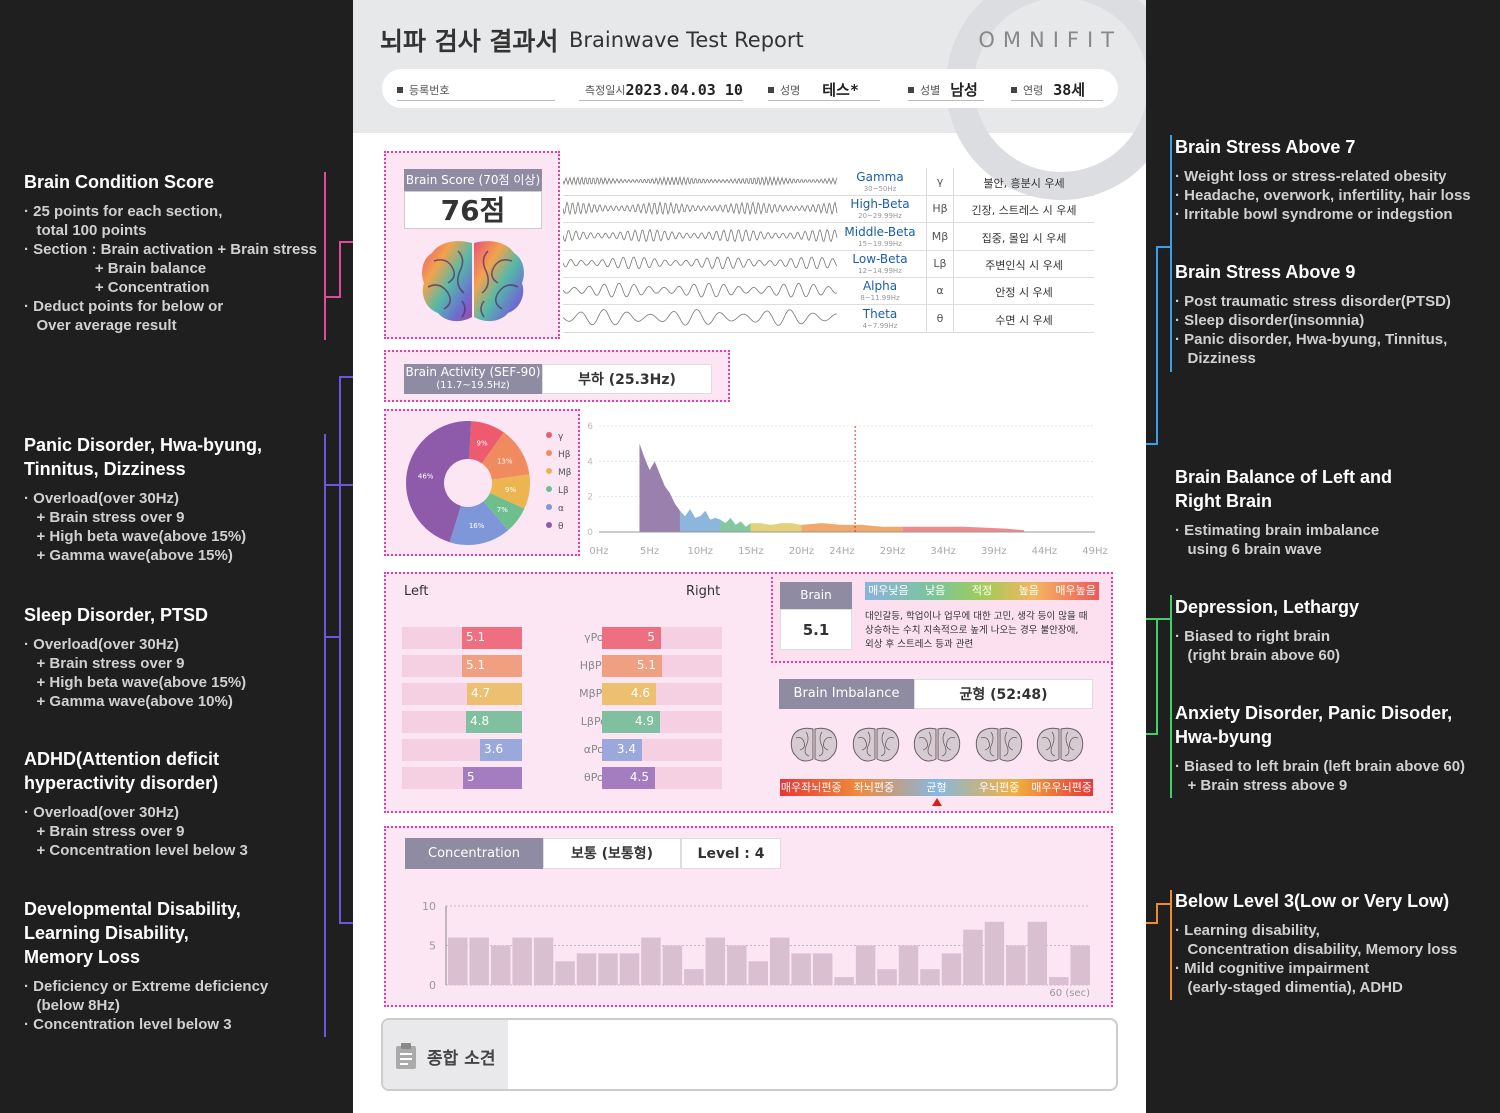 This screenshot has width=1500, height=1113. Describe the element at coordinates (492, 666) in the screenshot. I see `left-power-bar: 5.1` at that location.